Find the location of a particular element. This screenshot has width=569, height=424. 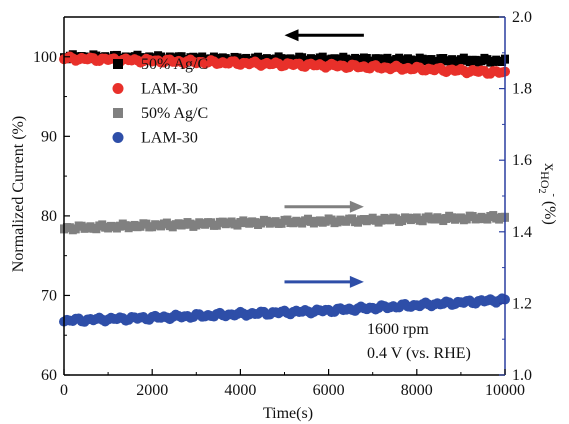

annotation-potential: 0.4 V (vs. RHE) is located at coordinates (419, 353).